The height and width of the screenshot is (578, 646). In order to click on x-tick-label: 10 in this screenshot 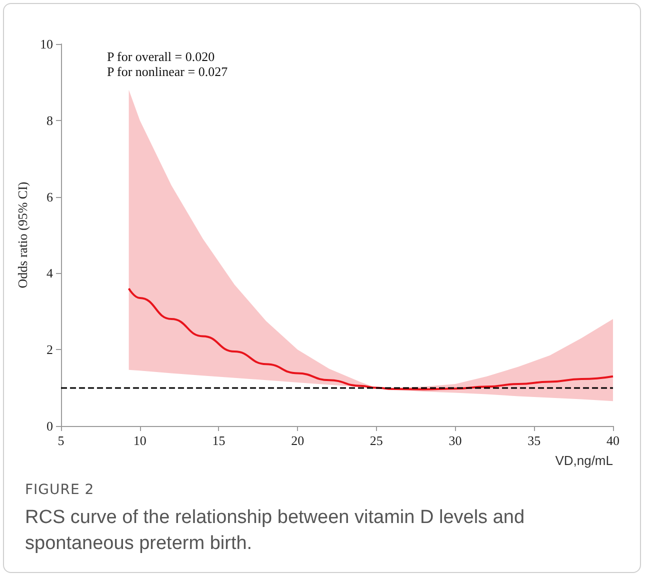, I will do `click(139, 440)`.